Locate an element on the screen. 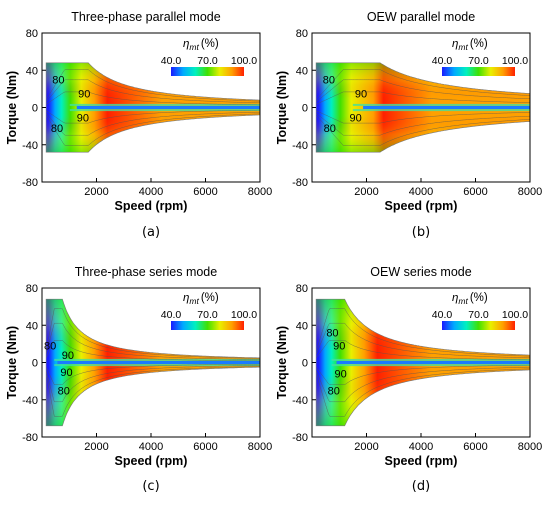  colorbar: ηmt (%) 40.0 70.0 100.0 is located at coordinates (480, 57).